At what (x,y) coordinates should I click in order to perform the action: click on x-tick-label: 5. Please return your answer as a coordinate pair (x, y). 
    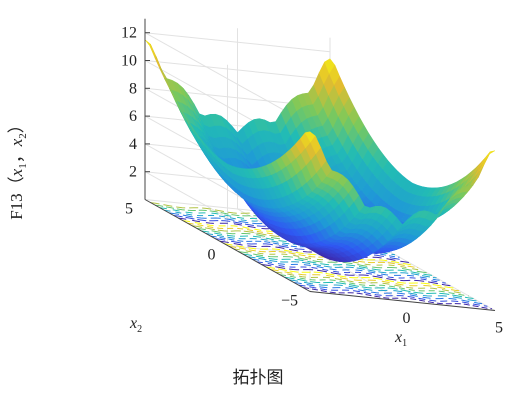
    Looking at the image, I should click on (499, 328).